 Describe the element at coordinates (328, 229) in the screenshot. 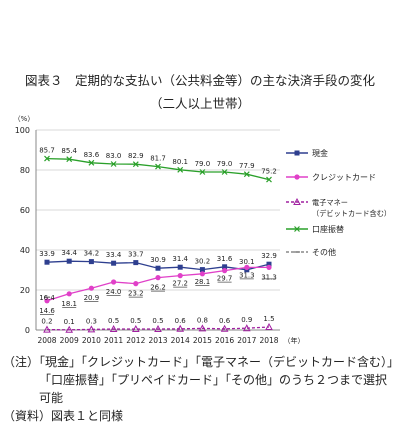

I see `legend-label: 口座振替` at that location.